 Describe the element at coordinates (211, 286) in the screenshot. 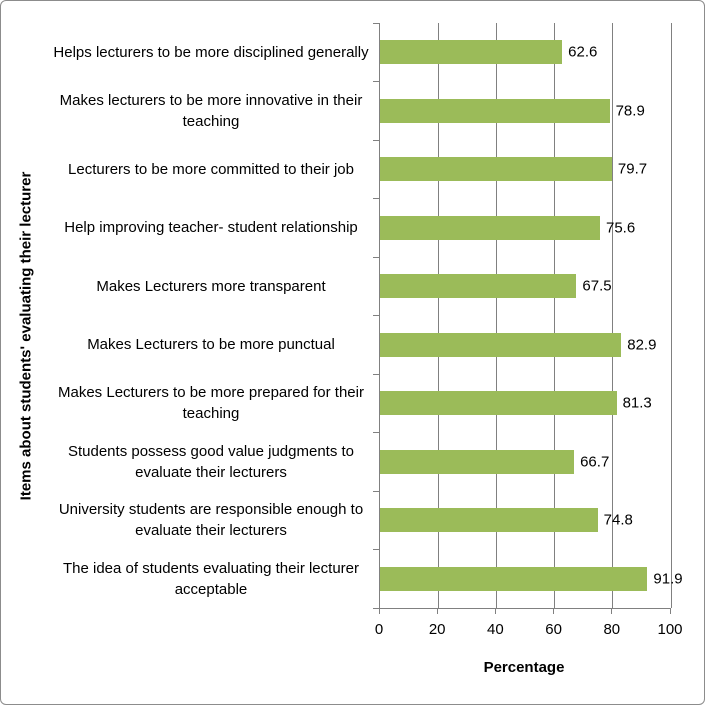

I see `category-label-4: Makes Lecturers more transparent` at that location.